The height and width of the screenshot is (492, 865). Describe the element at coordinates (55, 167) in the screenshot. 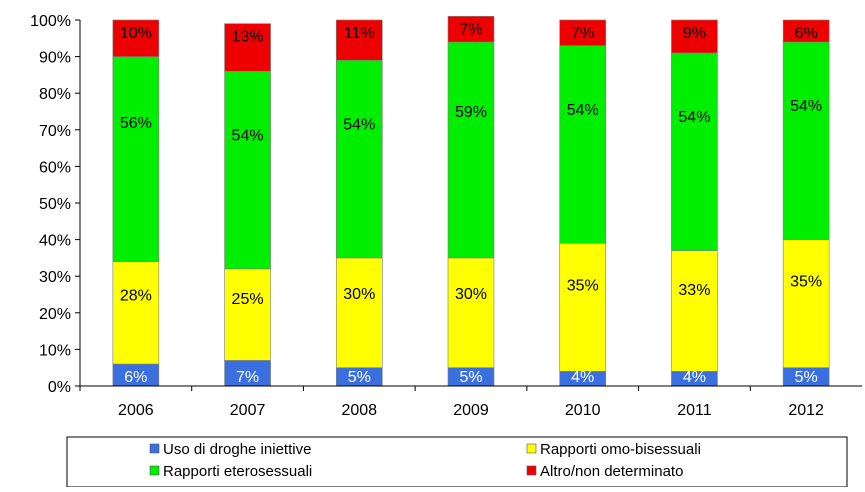

I see `y-tick-label: 60%` at that location.